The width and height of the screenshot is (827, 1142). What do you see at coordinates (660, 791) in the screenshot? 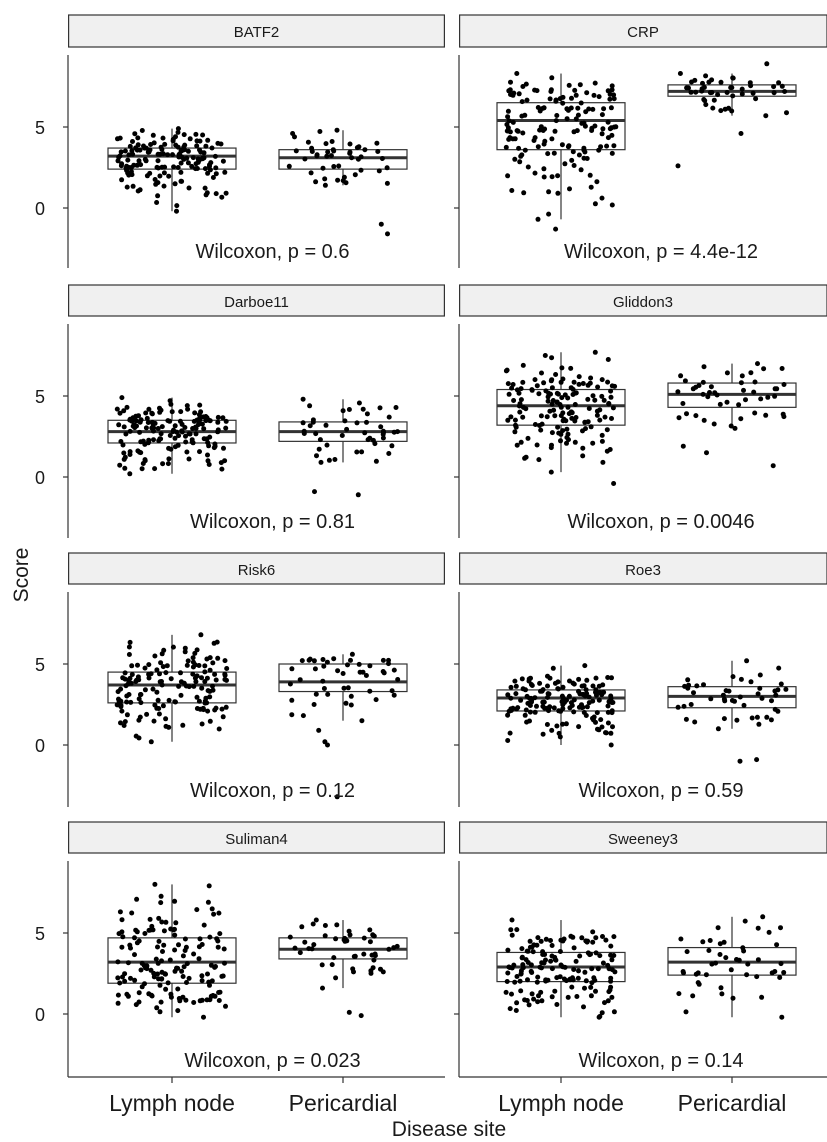
I see `wilcoxon-annotation: Wilcoxon, p = 0.59` at bounding box center [660, 791].